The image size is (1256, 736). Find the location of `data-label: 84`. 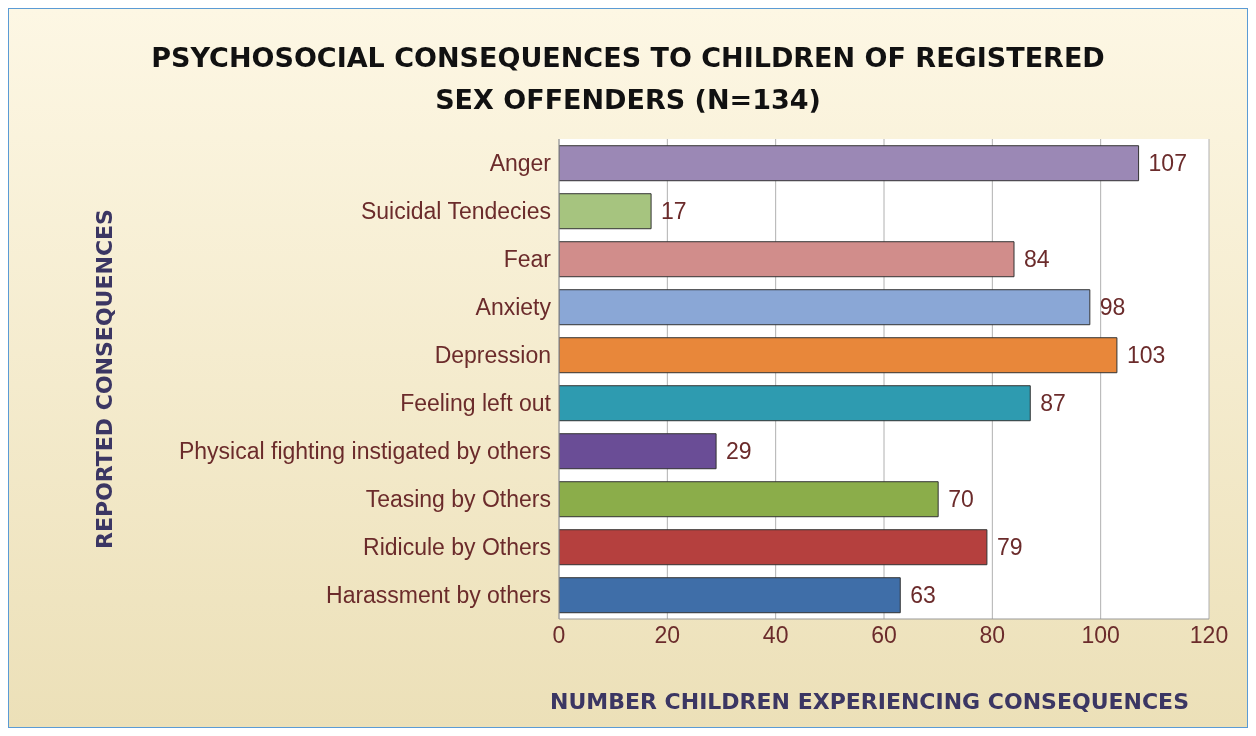

data-label: 84 is located at coordinates (1037, 259).